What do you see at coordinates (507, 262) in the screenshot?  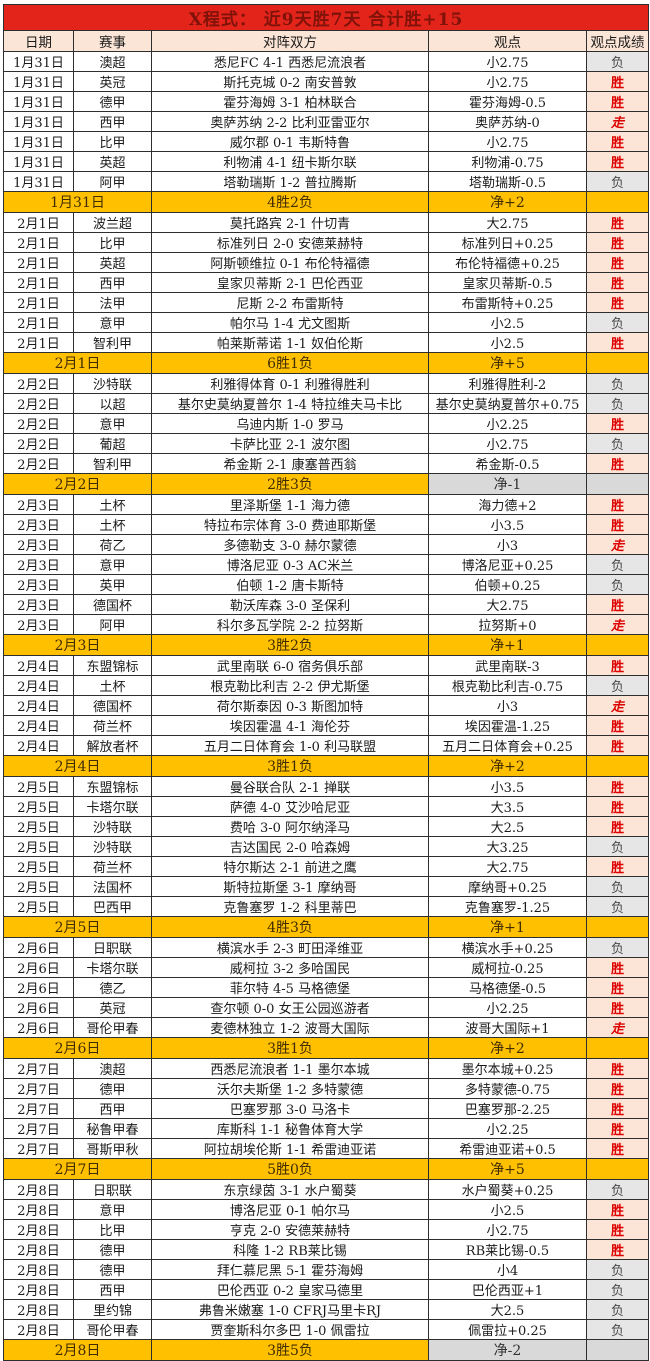 I see `view-cell: 布伦特福德+0.25` at bounding box center [507, 262].